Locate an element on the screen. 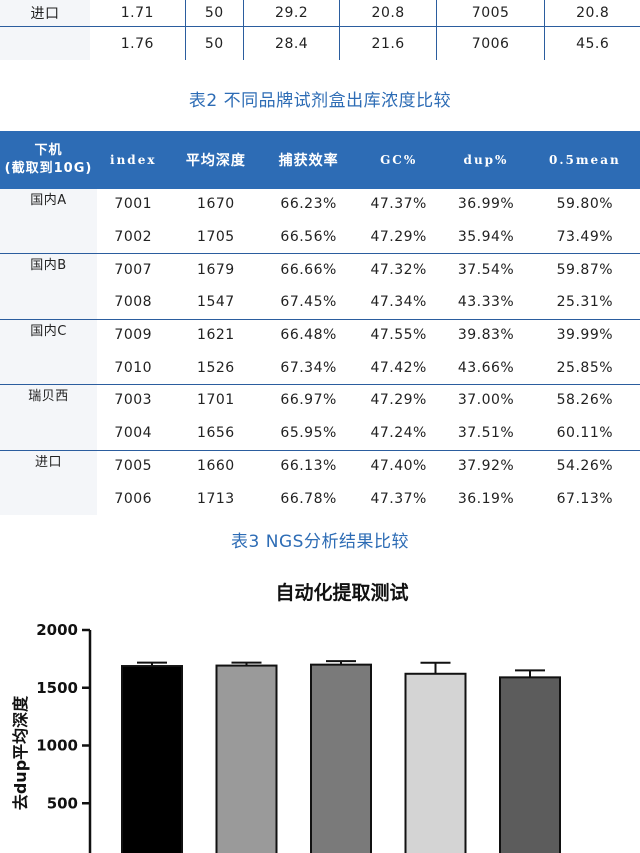  table-cell: 36.19% is located at coordinates (486, 498).